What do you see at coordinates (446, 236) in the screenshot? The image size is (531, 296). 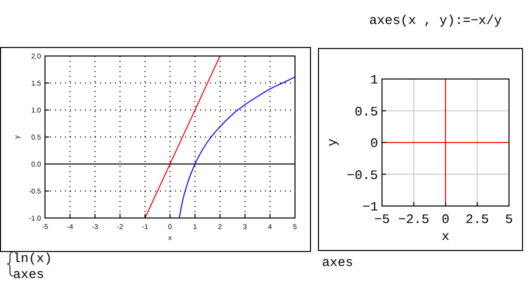 I see `x-axis-title: x` at bounding box center [446, 236].